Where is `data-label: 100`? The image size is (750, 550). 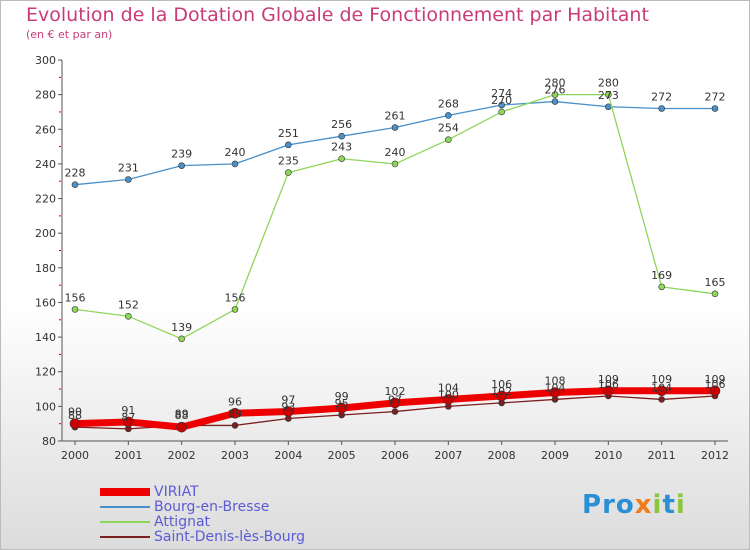 data-label: 100 is located at coordinates (448, 394).